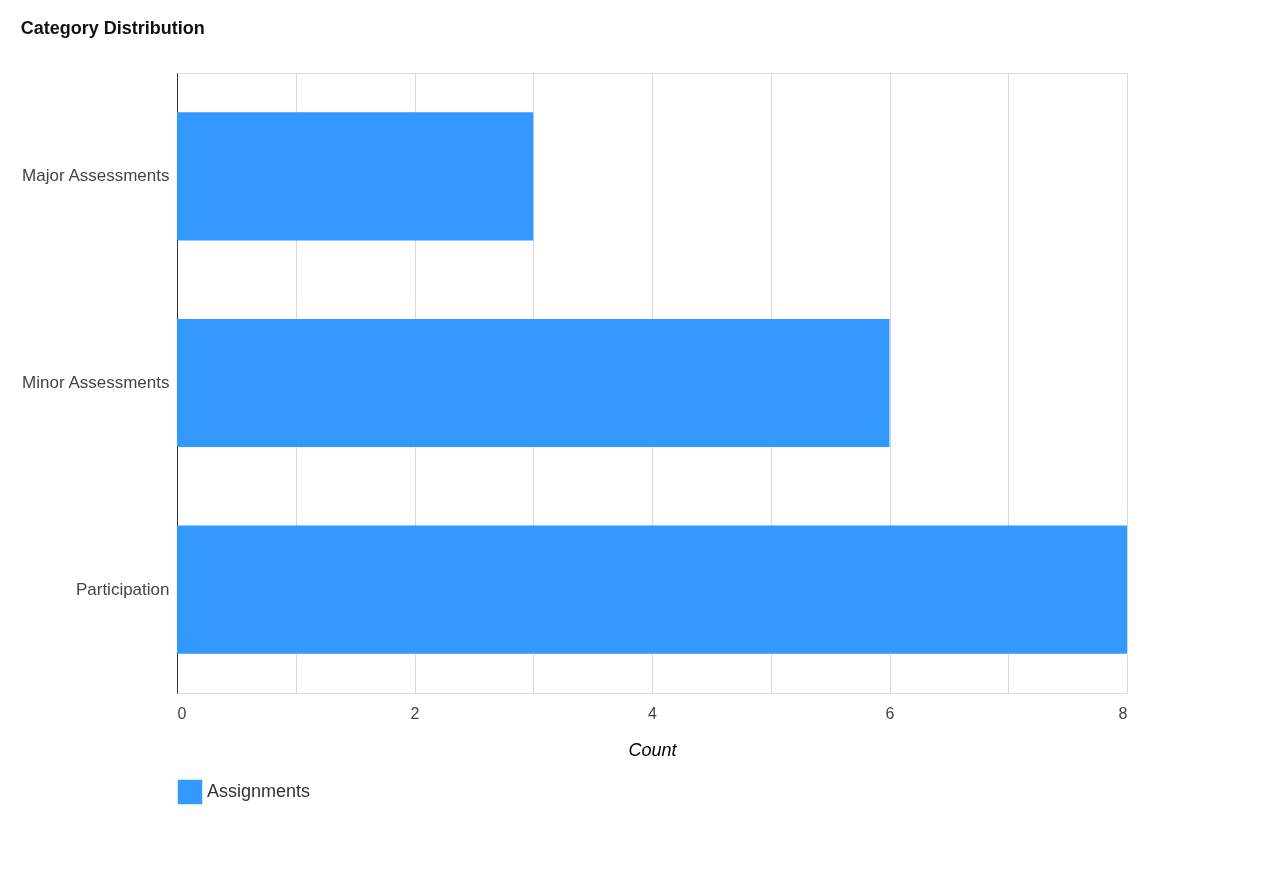 This screenshot has width=1268, height=885. Describe the element at coordinates (122, 589) in the screenshot. I see `y-tick-label: Participation` at that location.